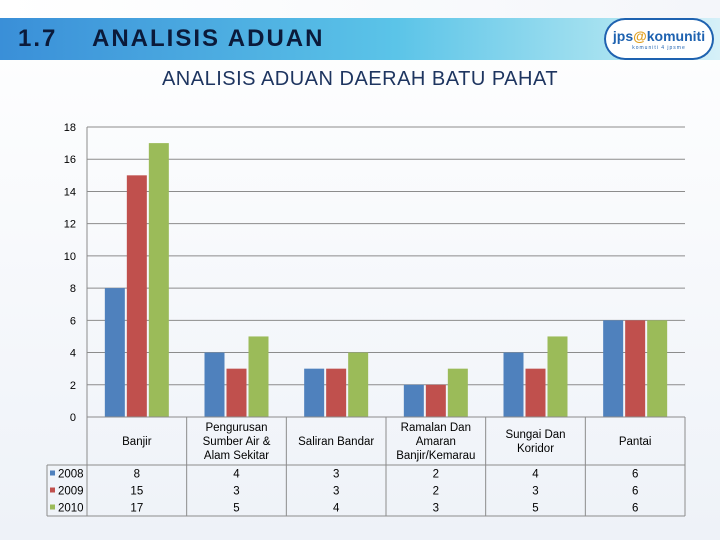  What do you see at coordinates (236, 456) in the screenshot?
I see `category-label: Alam Sekitar` at bounding box center [236, 456].